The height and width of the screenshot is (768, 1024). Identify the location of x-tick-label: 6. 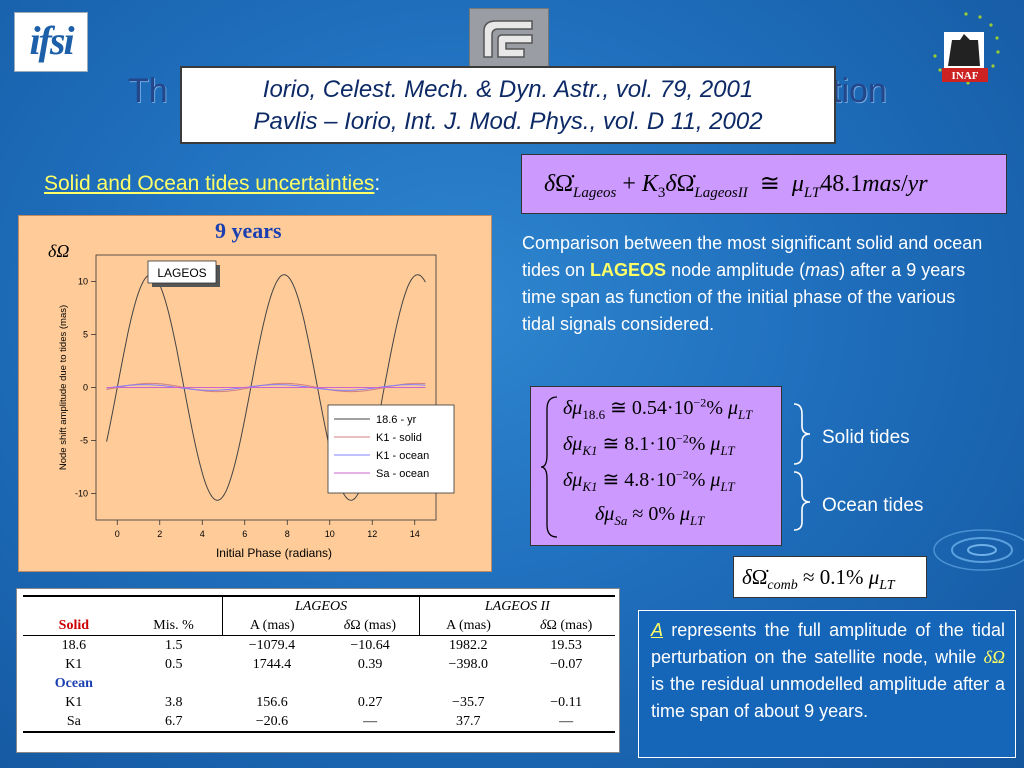
(244, 534).